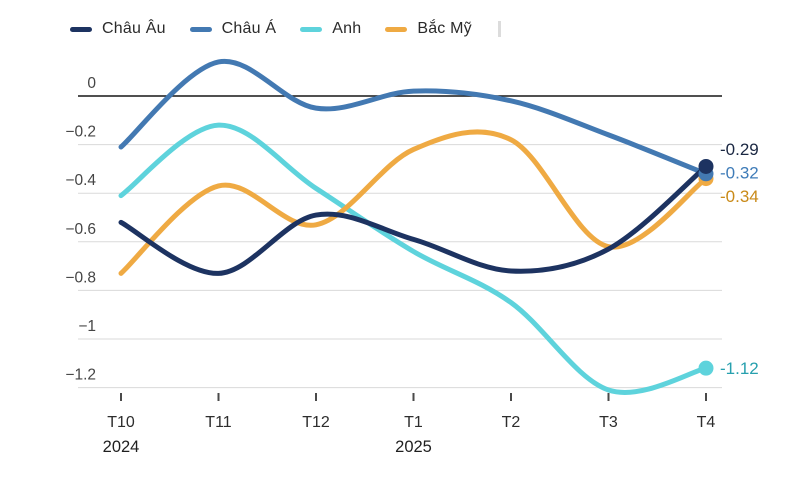  I want to click on y-axis-label: −0.8, so click(80, 277).